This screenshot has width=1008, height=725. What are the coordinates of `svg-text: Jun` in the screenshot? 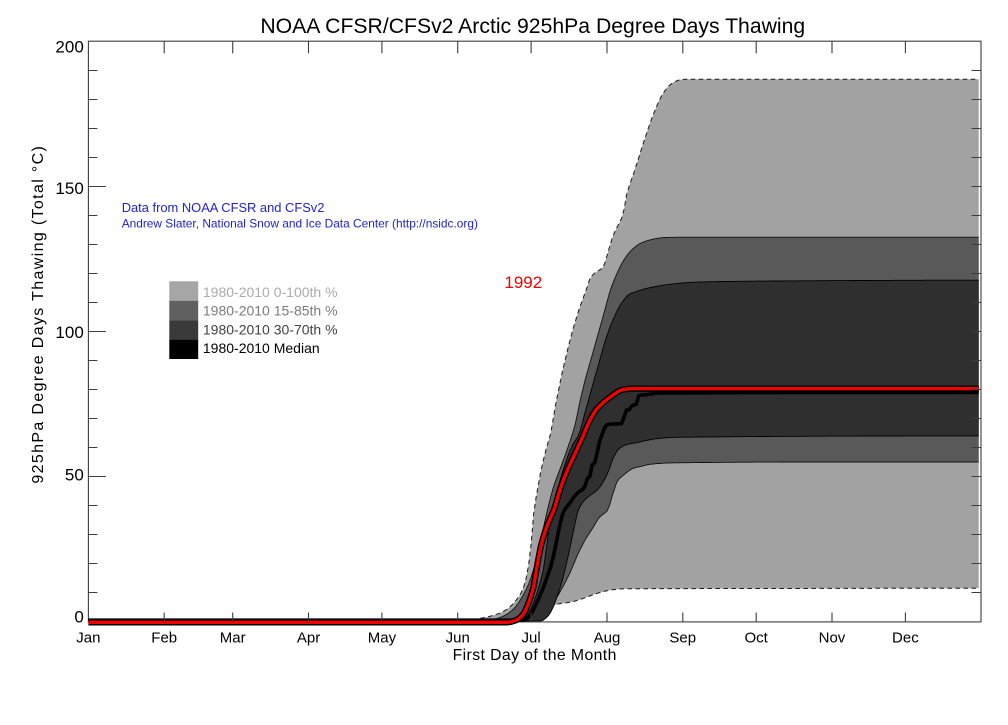 It's located at (458, 637).